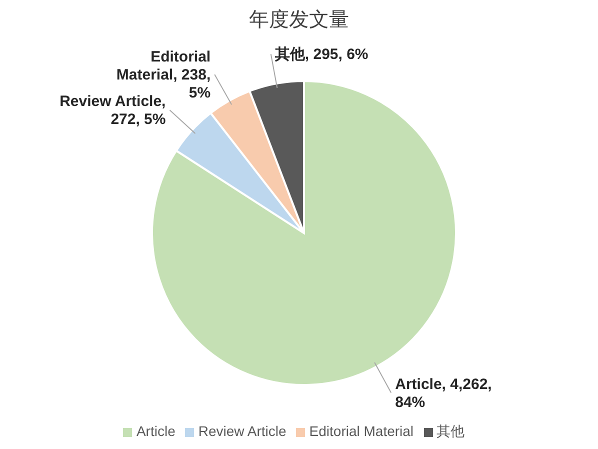 The image size is (598, 449). What do you see at coordinates (361, 431) in the screenshot?
I see `legend-label: Editorial Material` at bounding box center [361, 431].